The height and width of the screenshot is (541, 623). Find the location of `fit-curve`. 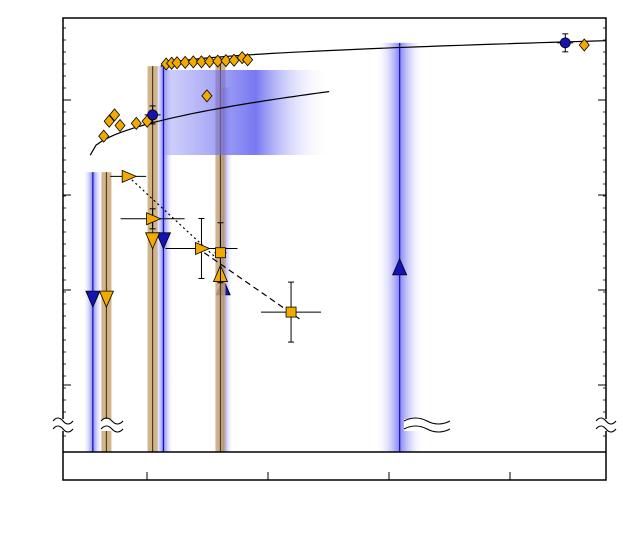

fit-curve is located at coordinates (209, 123).